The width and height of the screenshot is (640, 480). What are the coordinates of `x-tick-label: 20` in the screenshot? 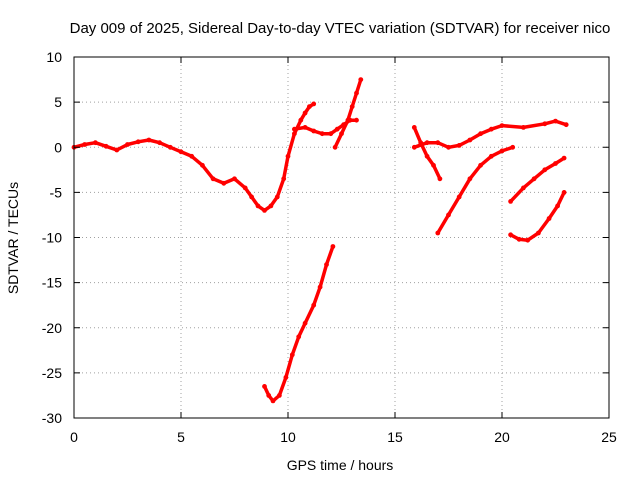 It's located at (502, 437).